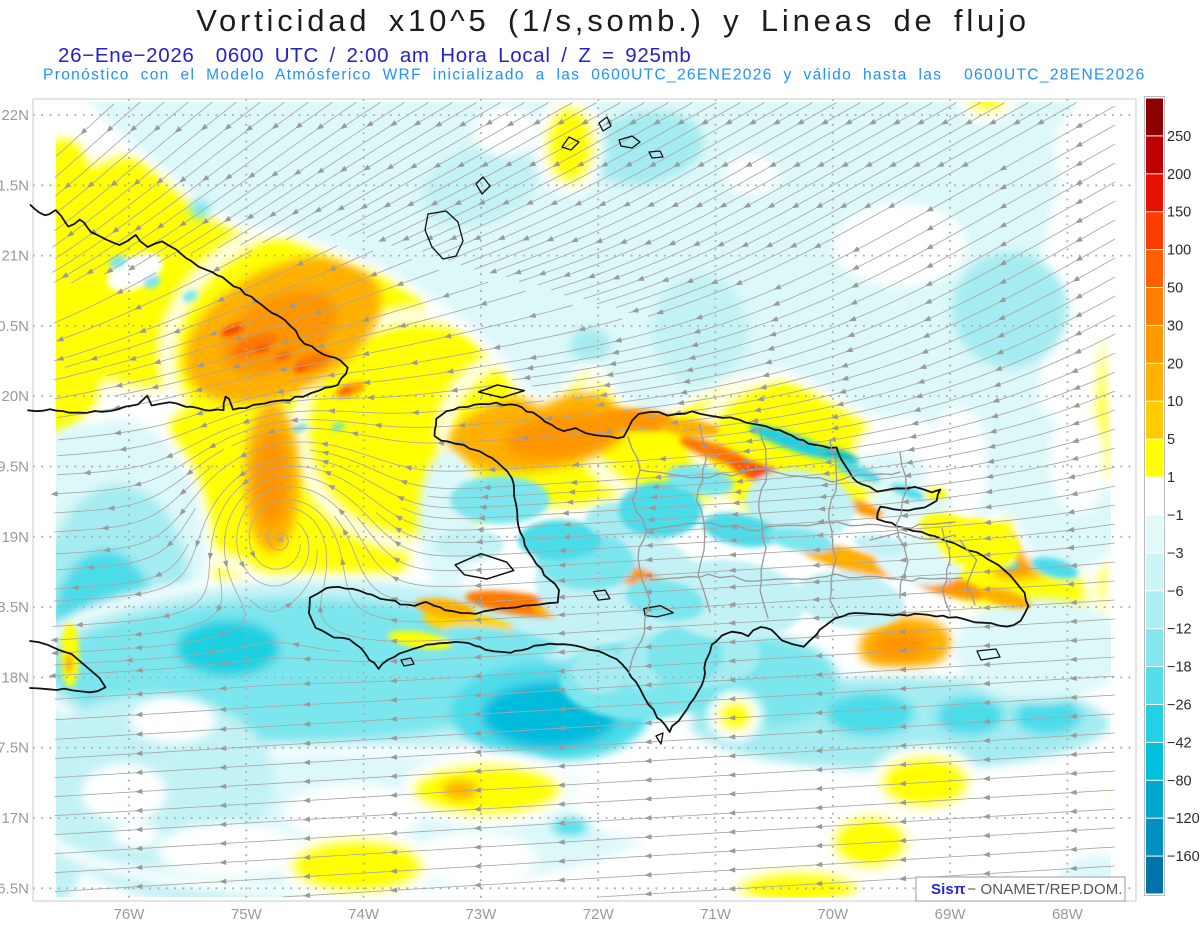  What do you see at coordinates (15, 115) in the screenshot?
I see `svg-text: 22N` at bounding box center [15, 115].